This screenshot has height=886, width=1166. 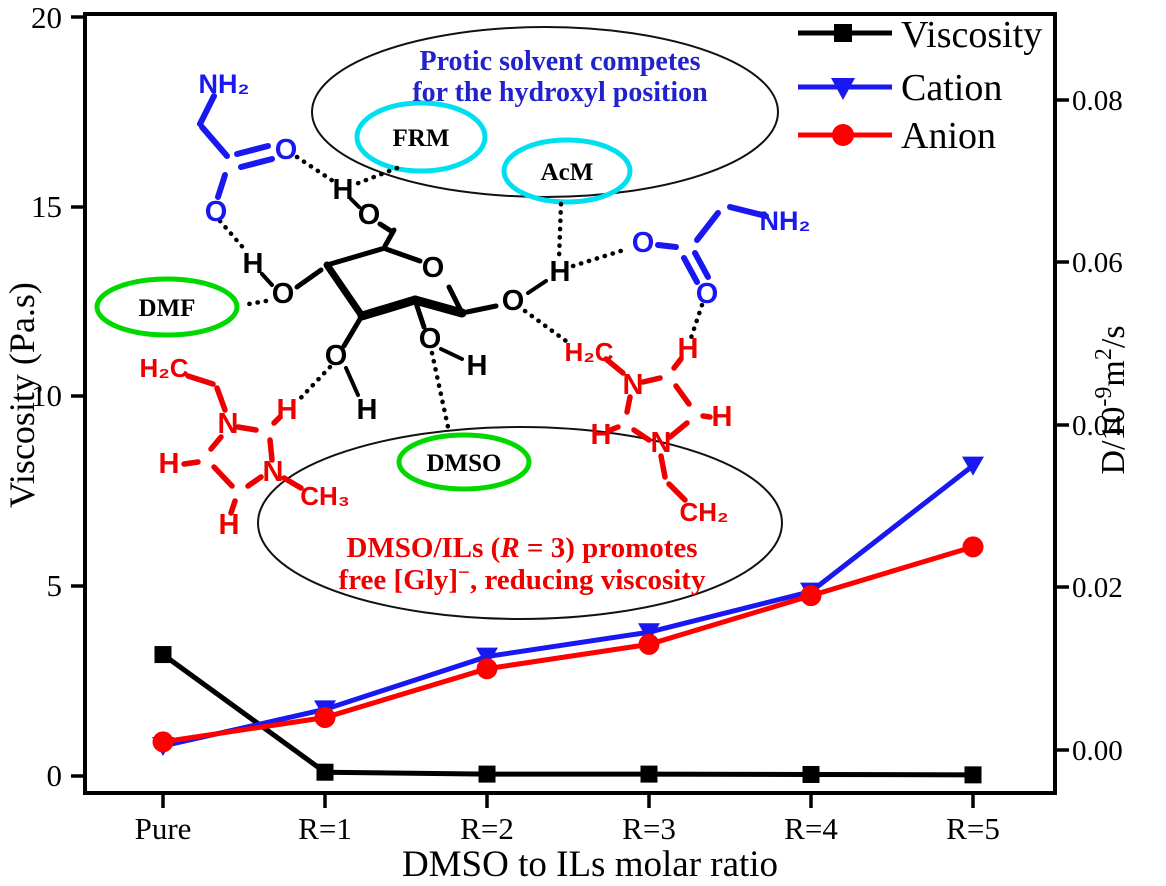 What do you see at coordinates (1111, 399) in the screenshot?
I see `right-axis-title: D/10-9m2/s` at bounding box center [1111, 399].